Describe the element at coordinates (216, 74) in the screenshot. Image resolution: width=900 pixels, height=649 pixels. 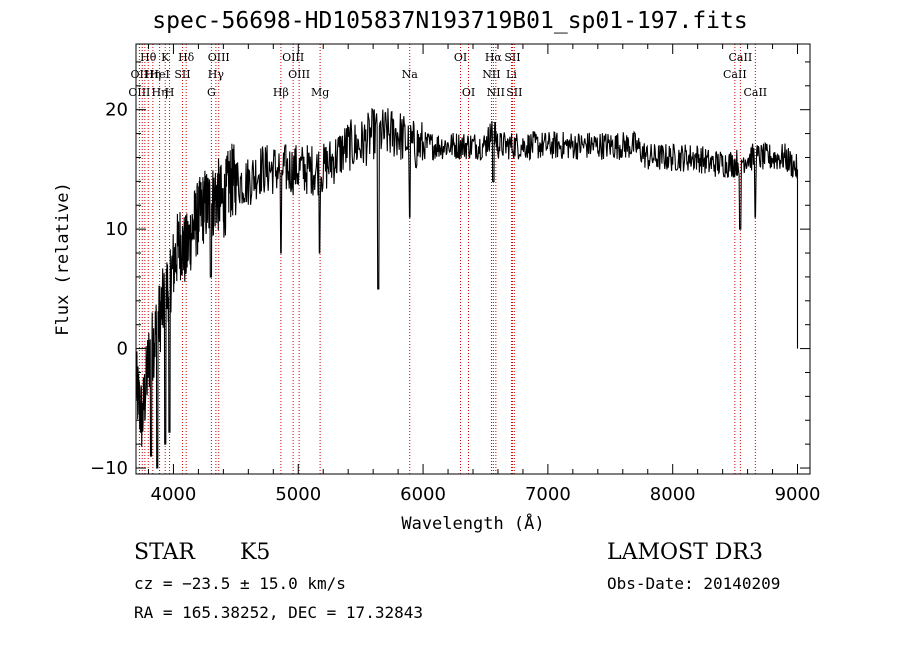
I see `line-label: Hγ` at that location.